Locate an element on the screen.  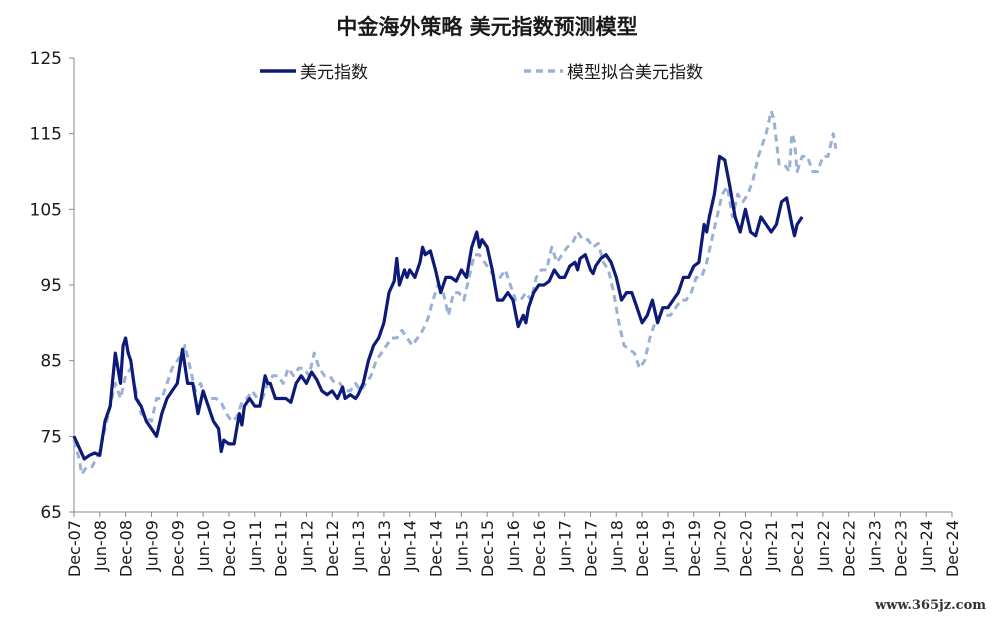
x-tick-label: Dec-20 is located at coordinates (745, 548).